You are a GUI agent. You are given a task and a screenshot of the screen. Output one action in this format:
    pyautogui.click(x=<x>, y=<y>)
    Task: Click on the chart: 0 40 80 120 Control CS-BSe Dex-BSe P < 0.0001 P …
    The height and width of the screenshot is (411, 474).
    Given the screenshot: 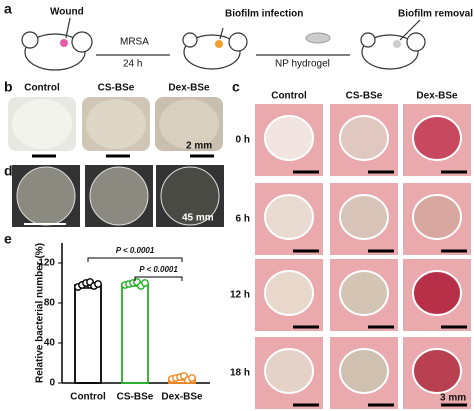 What is the action you would take?
    pyautogui.click(x=124, y=323)
    